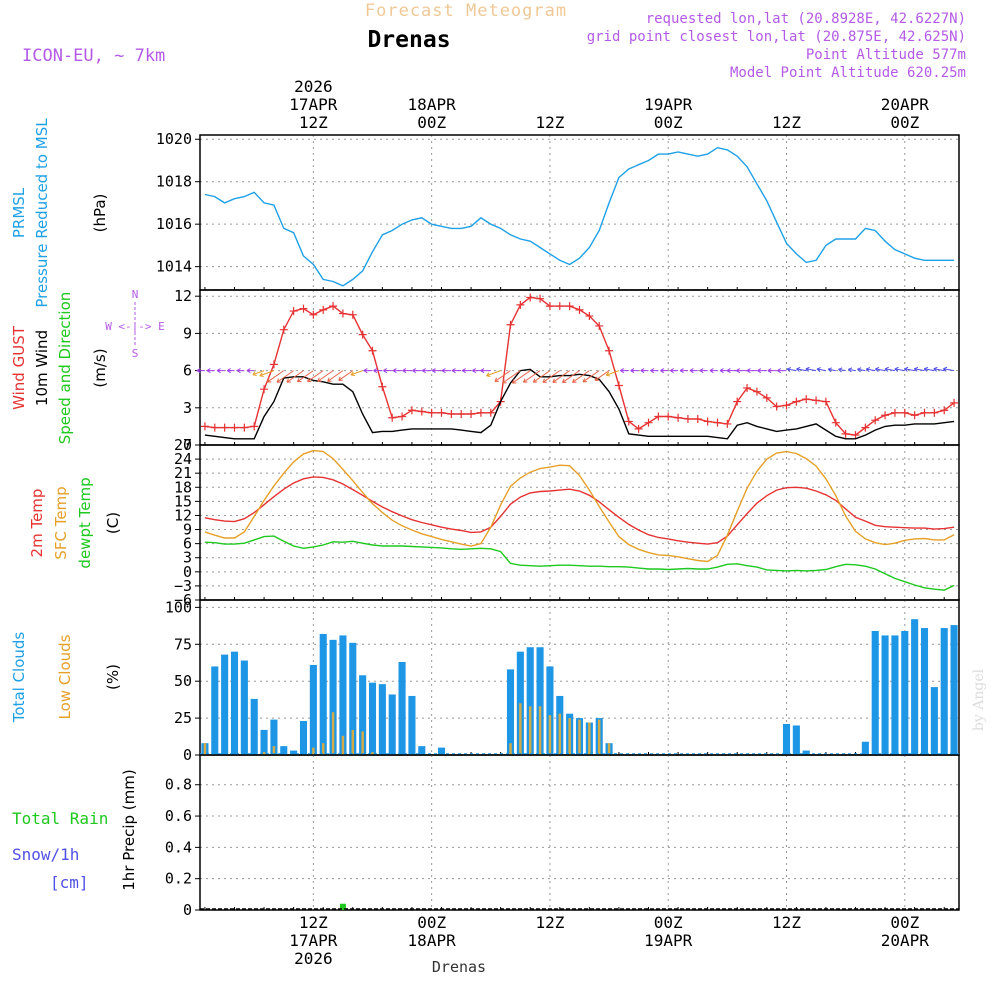 This screenshot has width=1000, height=1000. What do you see at coordinates (579, 216) in the screenshot?
I see `series-line-prmsl` at bounding box center [579, 216].